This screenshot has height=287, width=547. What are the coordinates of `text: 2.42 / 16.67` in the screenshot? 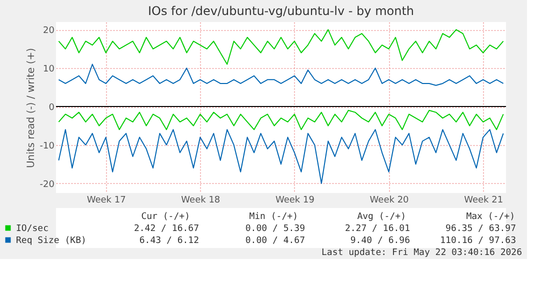 It's located at (166, 229).